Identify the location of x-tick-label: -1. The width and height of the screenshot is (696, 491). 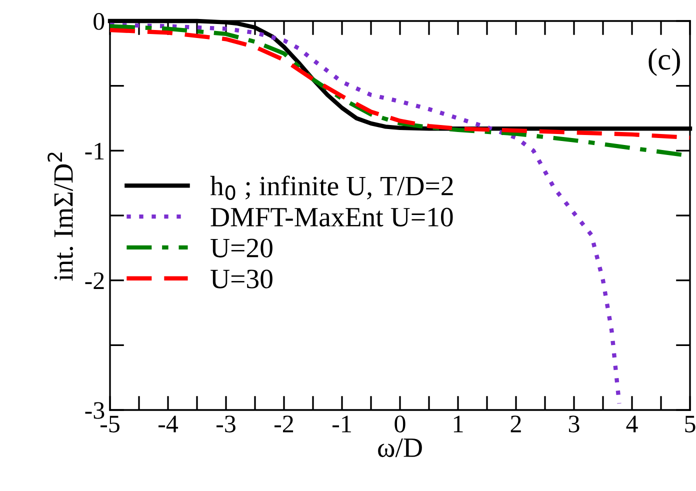
(341, 424).